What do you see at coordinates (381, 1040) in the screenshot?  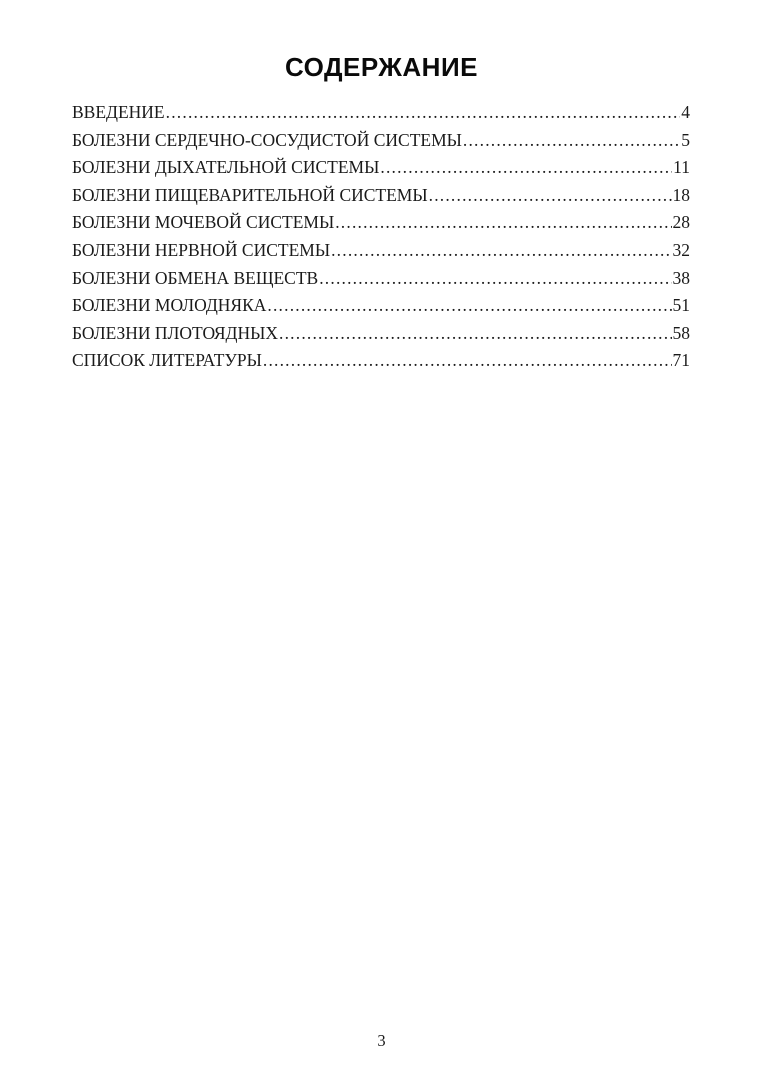 I see `footer-page-number: 3` at bounding box center [381, 1040].